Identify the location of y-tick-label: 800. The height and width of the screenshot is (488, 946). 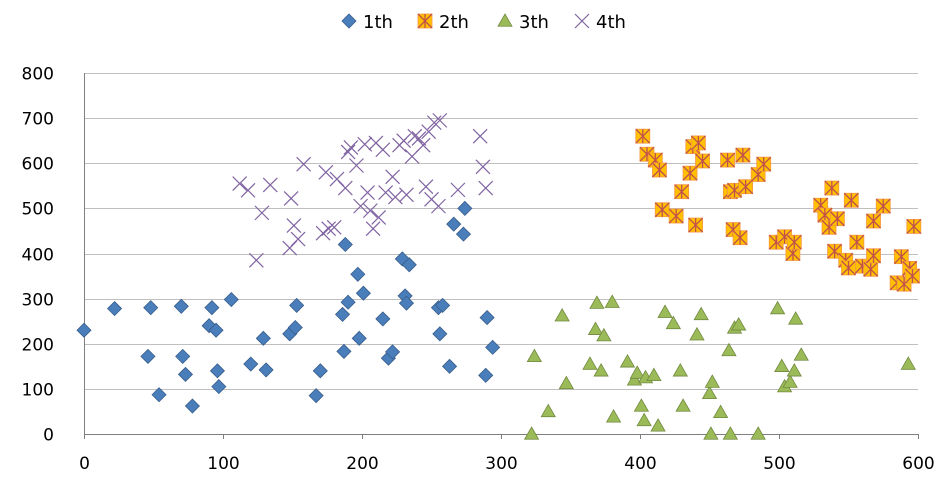
(38, 75).